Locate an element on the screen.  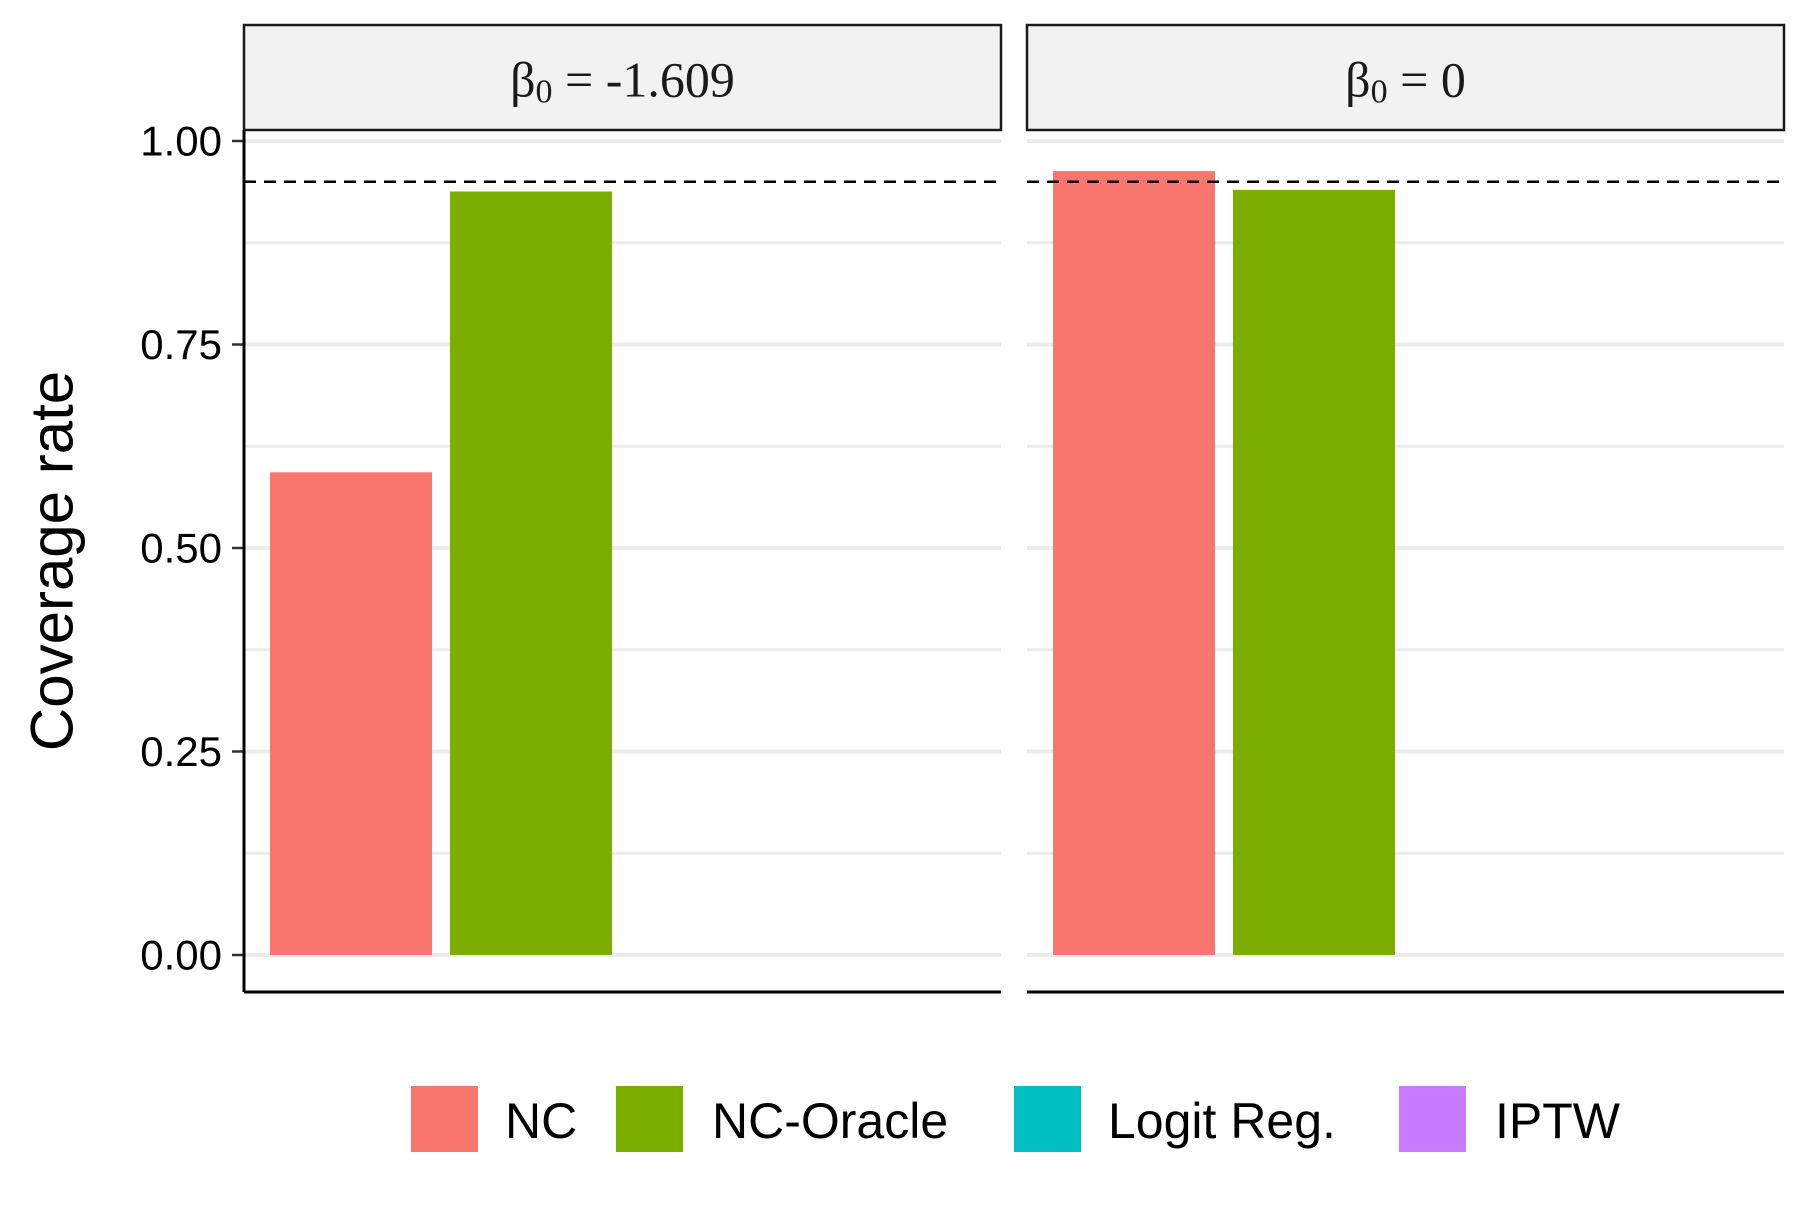
legend-key-nc is located at coordinates (444, 1119).